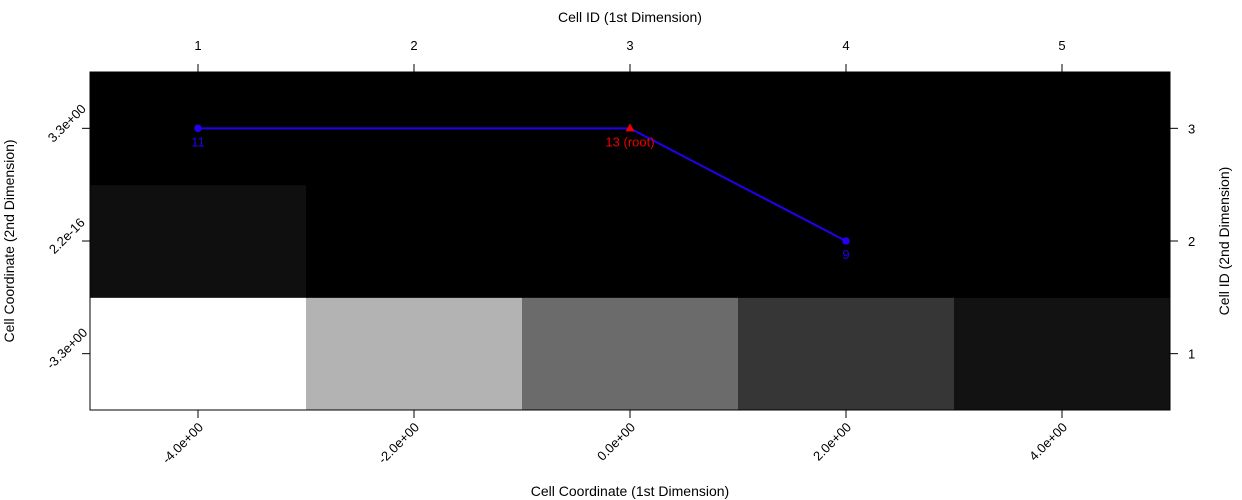 This screenshot has height=500, width=1242. Describe the element at coordinates (629, 45) in the screenshot. I see `top-tick-label: 3` at that location.